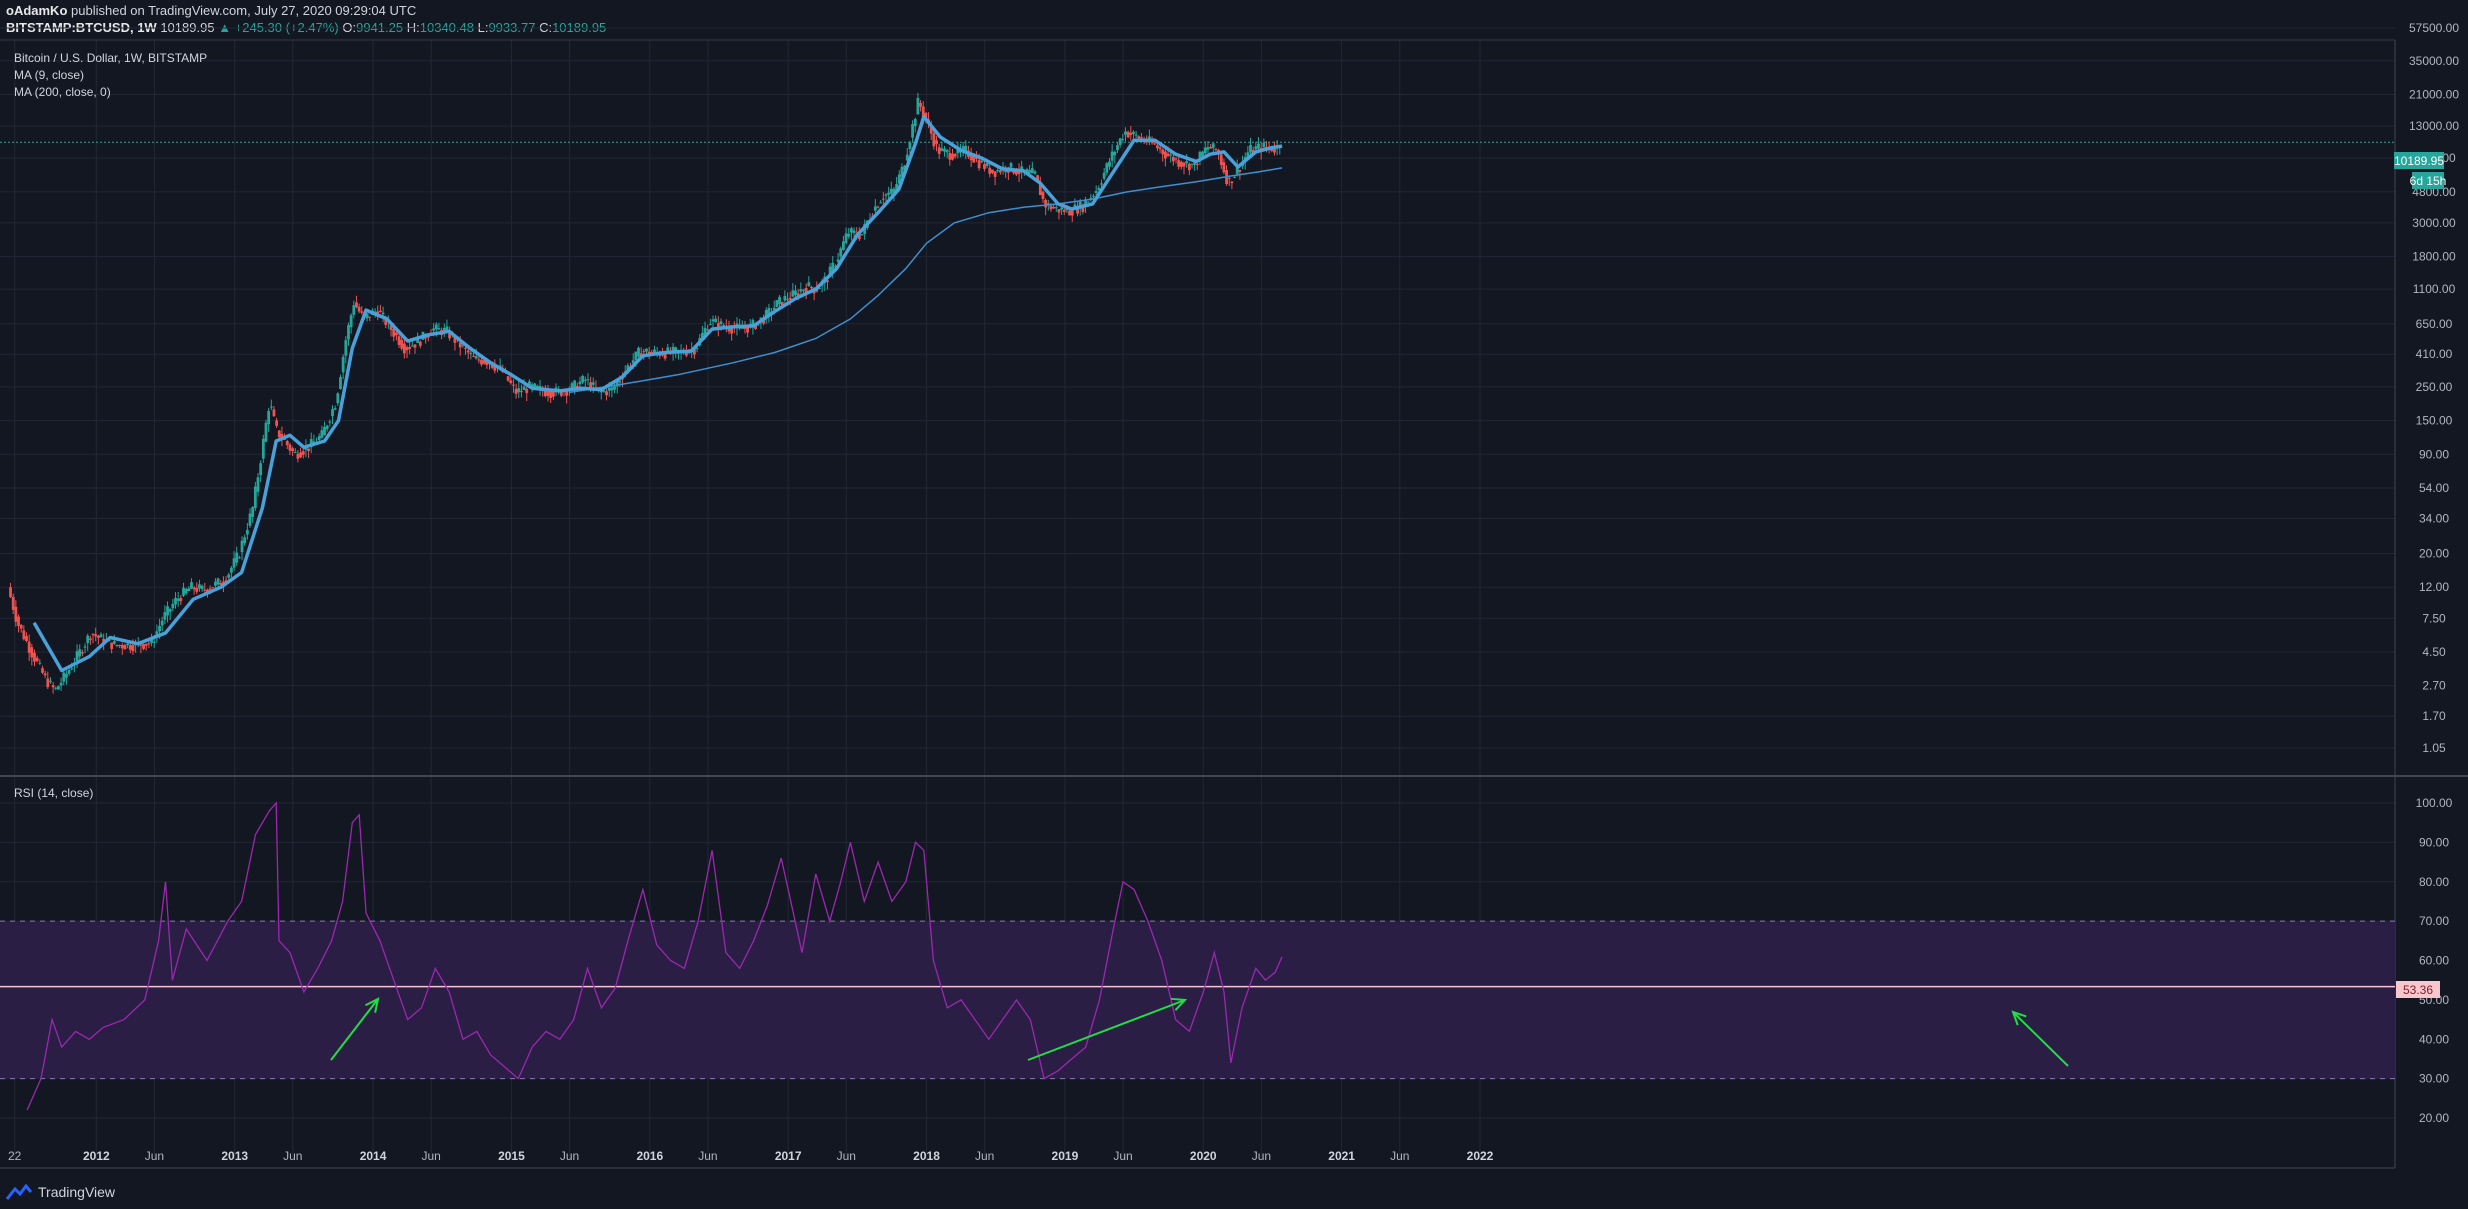 Image resolution: width=2468 pixels, height=1209 pixels. Describe the element at coordinates (2434, 223) in the screenshot. I see `price-tick-label: 3000.00` at that location.